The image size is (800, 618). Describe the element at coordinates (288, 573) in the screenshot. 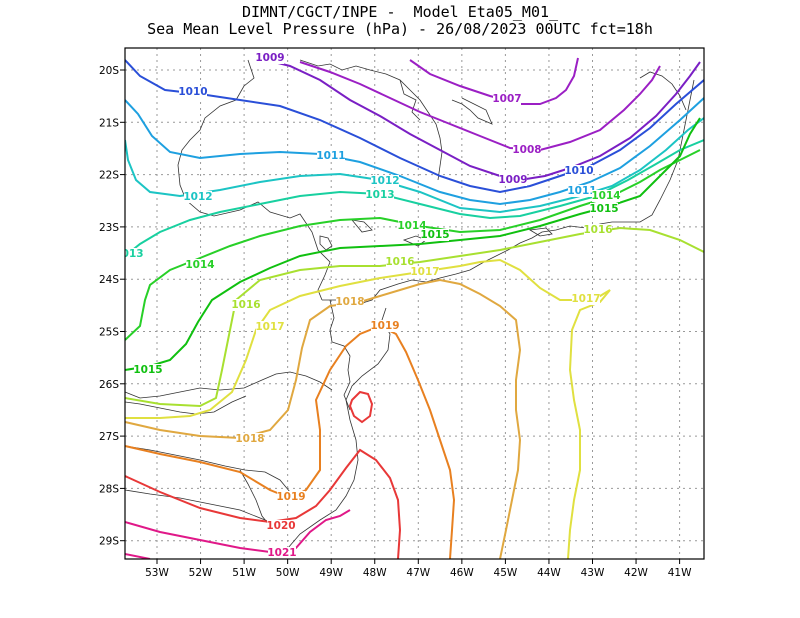

I see `lon-label: 50W` at that location.